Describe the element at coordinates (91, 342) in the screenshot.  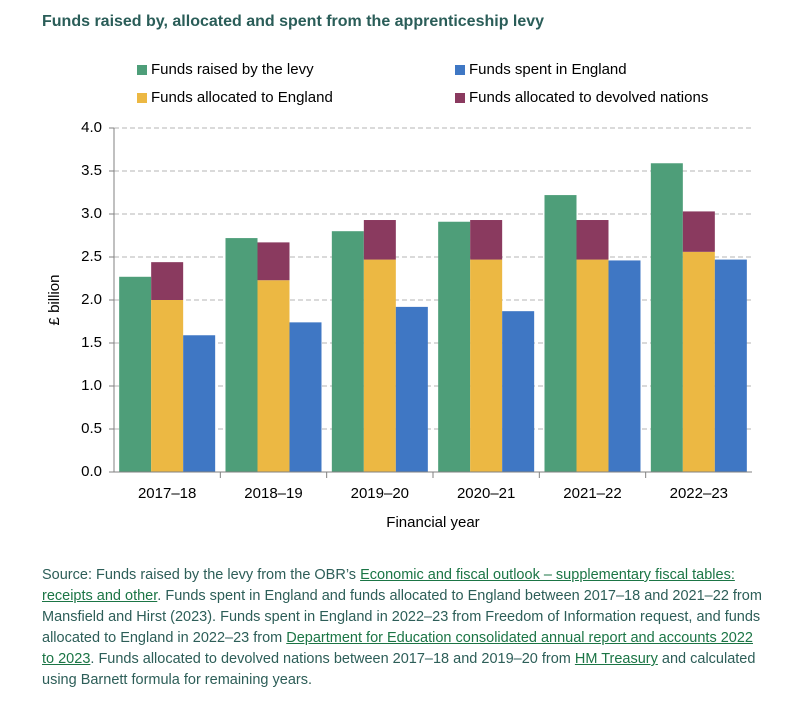
I see `y-tick-label: 1.5` at that location.